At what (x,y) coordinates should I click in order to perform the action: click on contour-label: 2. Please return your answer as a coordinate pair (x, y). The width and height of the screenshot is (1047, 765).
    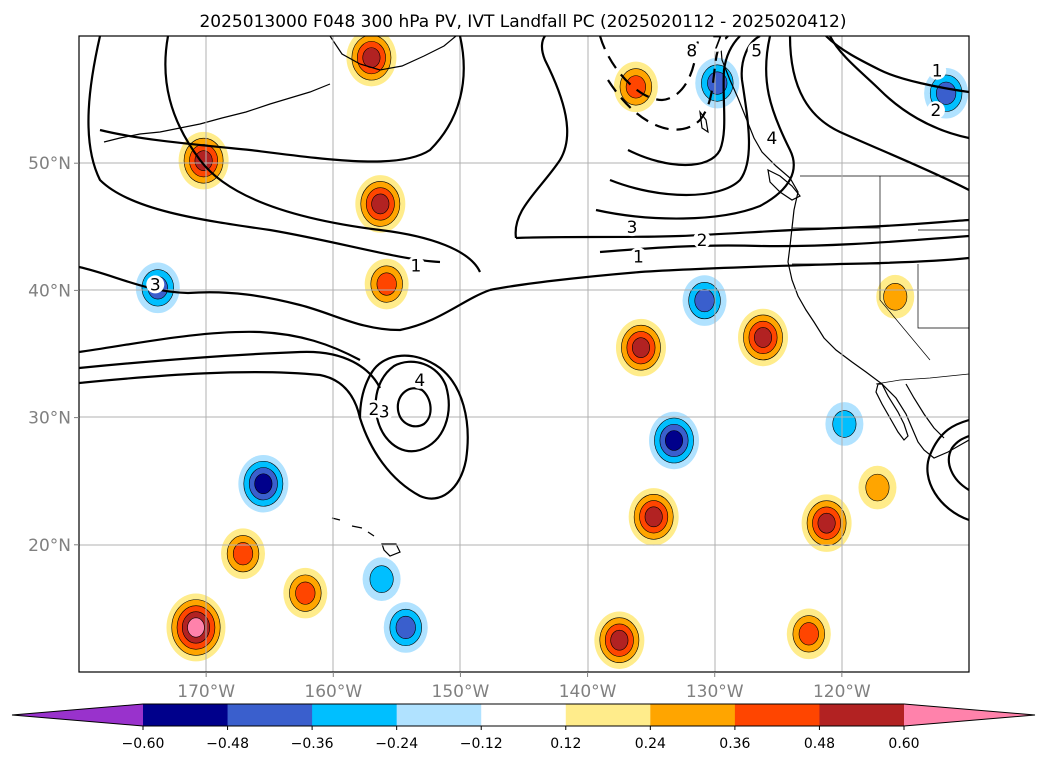
    Looking at the image, I should click on (936, 111).